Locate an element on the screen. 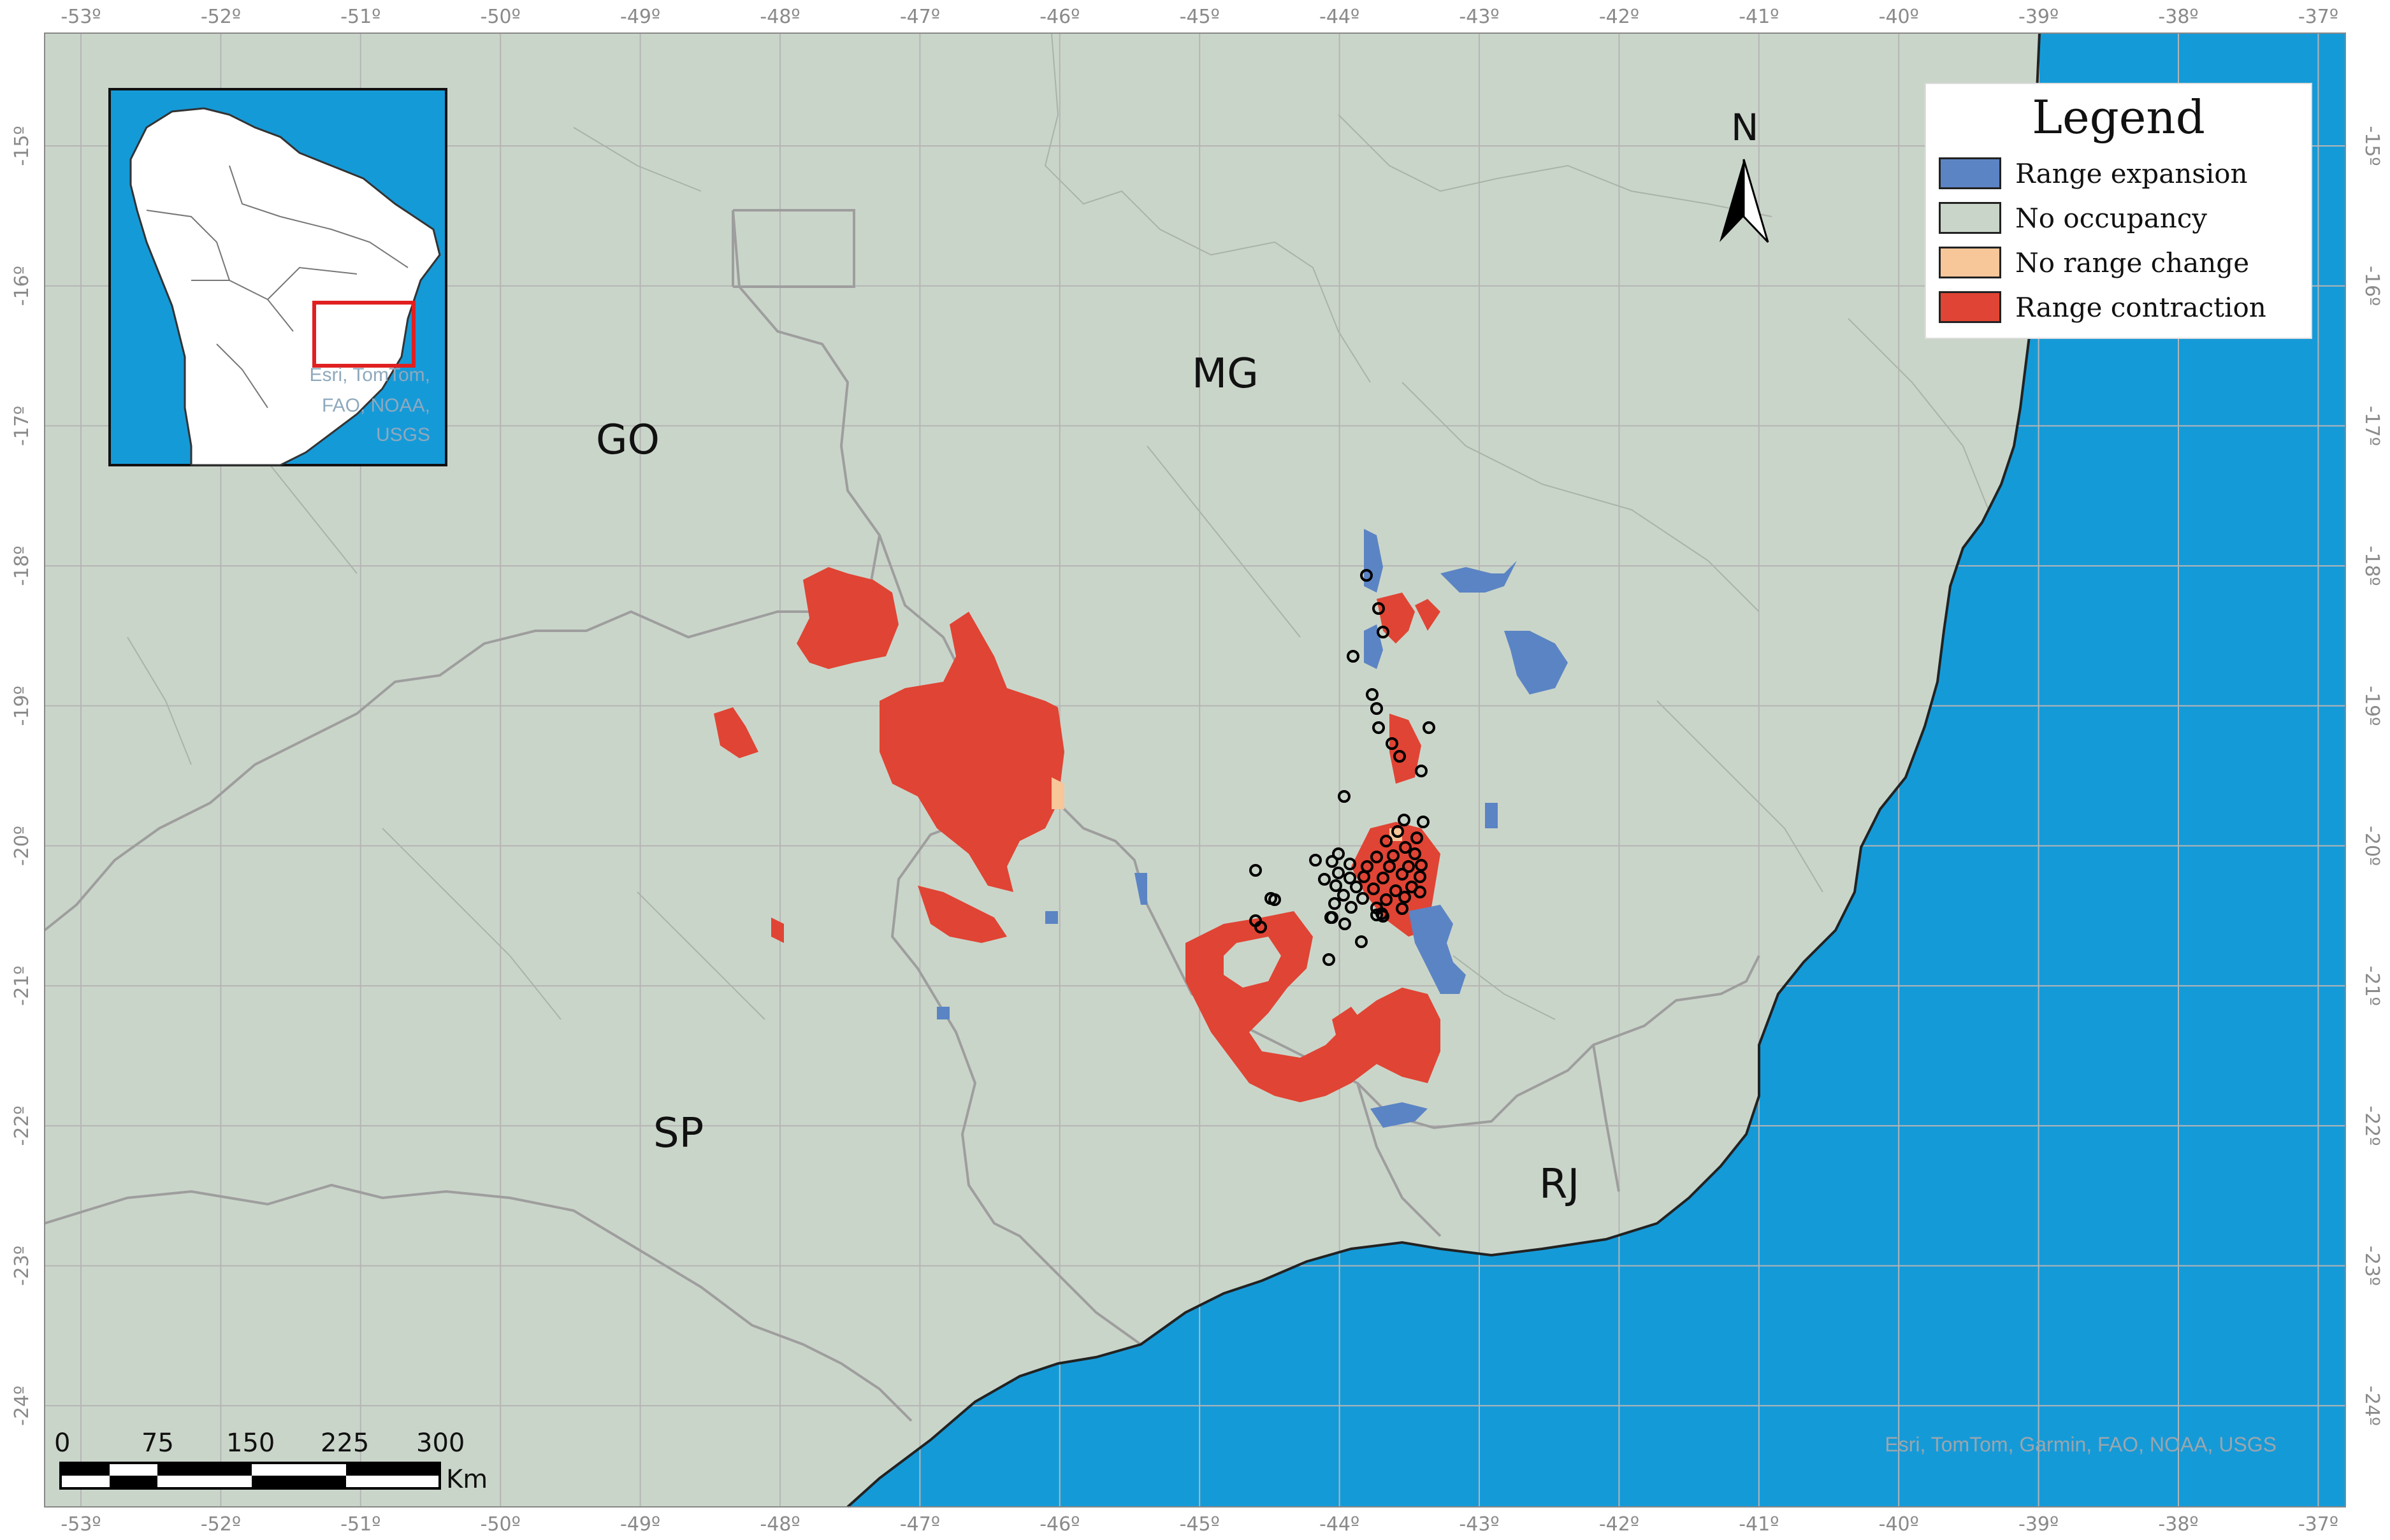 This screenshot has width=2390, height=1540. top-longitude-label: -39º is located at coordinates (2038, 17).